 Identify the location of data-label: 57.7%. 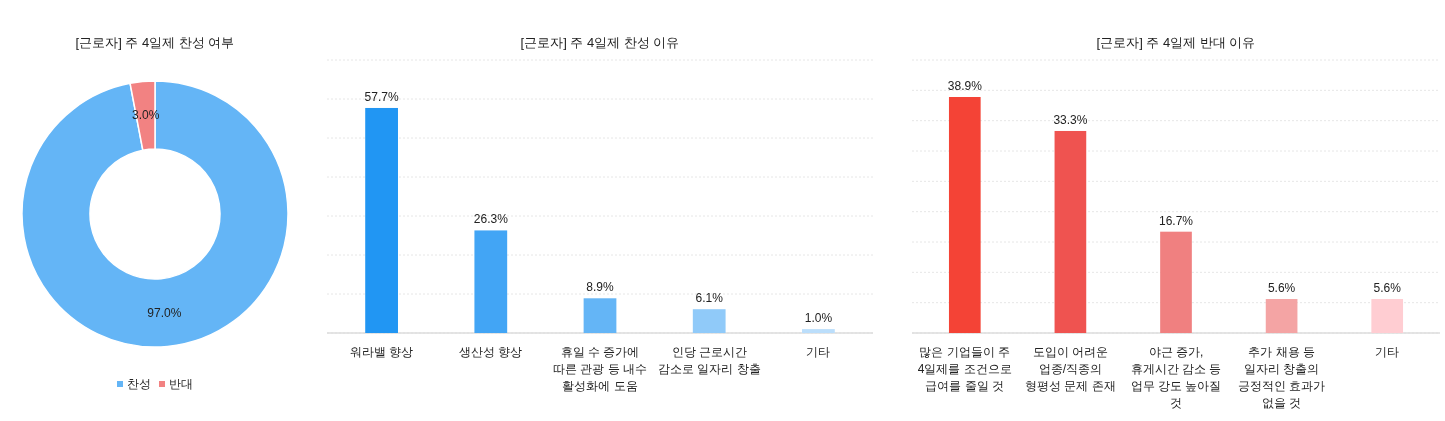
(381, 96).